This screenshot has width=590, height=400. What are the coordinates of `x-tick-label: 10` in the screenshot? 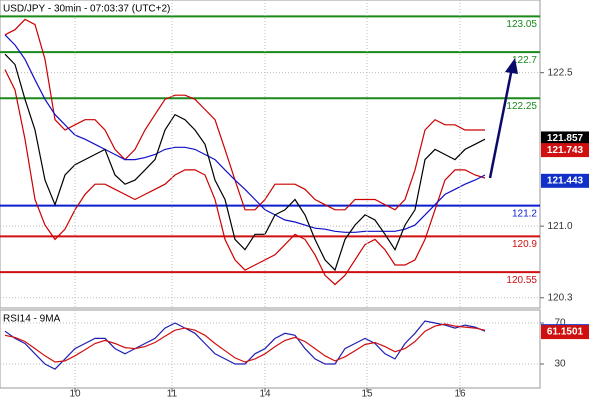 It's located at (75, 394).